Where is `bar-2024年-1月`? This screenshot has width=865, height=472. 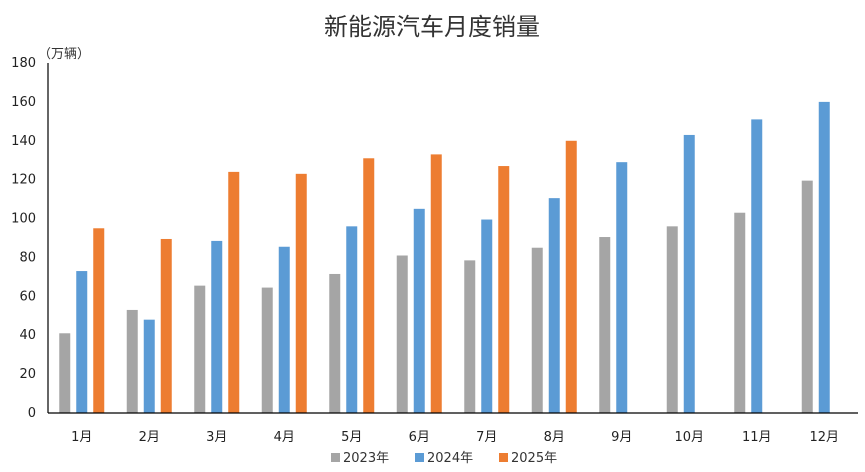 bar-2024年-1月 is located at coordinates (82, 342).